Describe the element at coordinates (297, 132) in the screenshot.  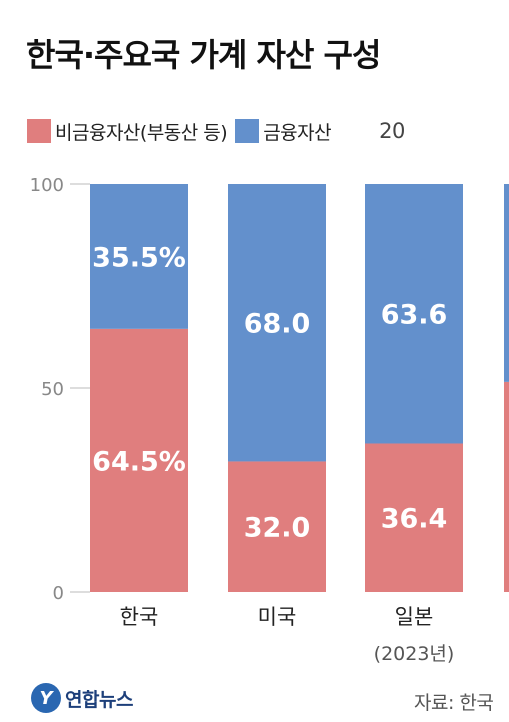
I see `legend-label-financial: 금융자산` at that location.